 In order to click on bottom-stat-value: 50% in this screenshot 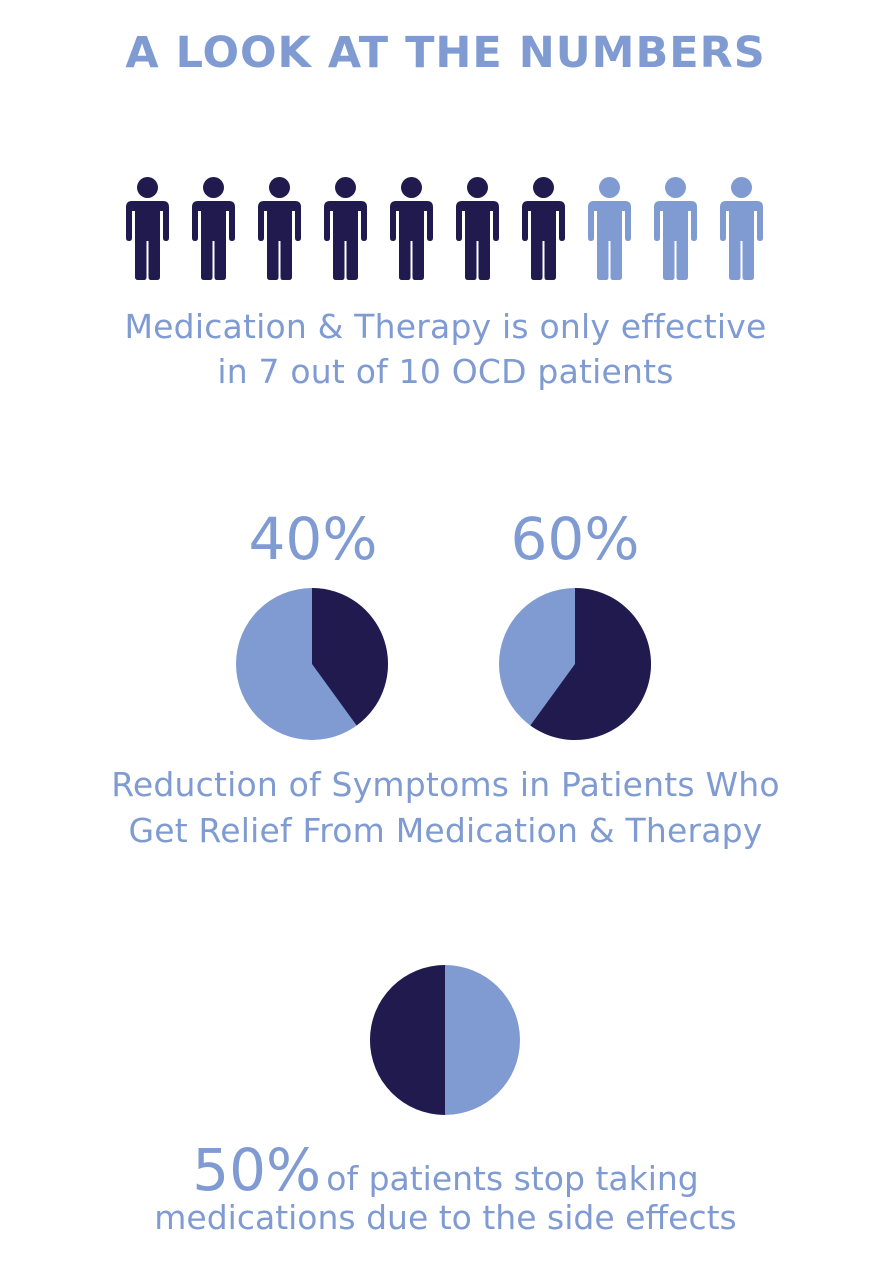, I will do `click(257, 1170)`.